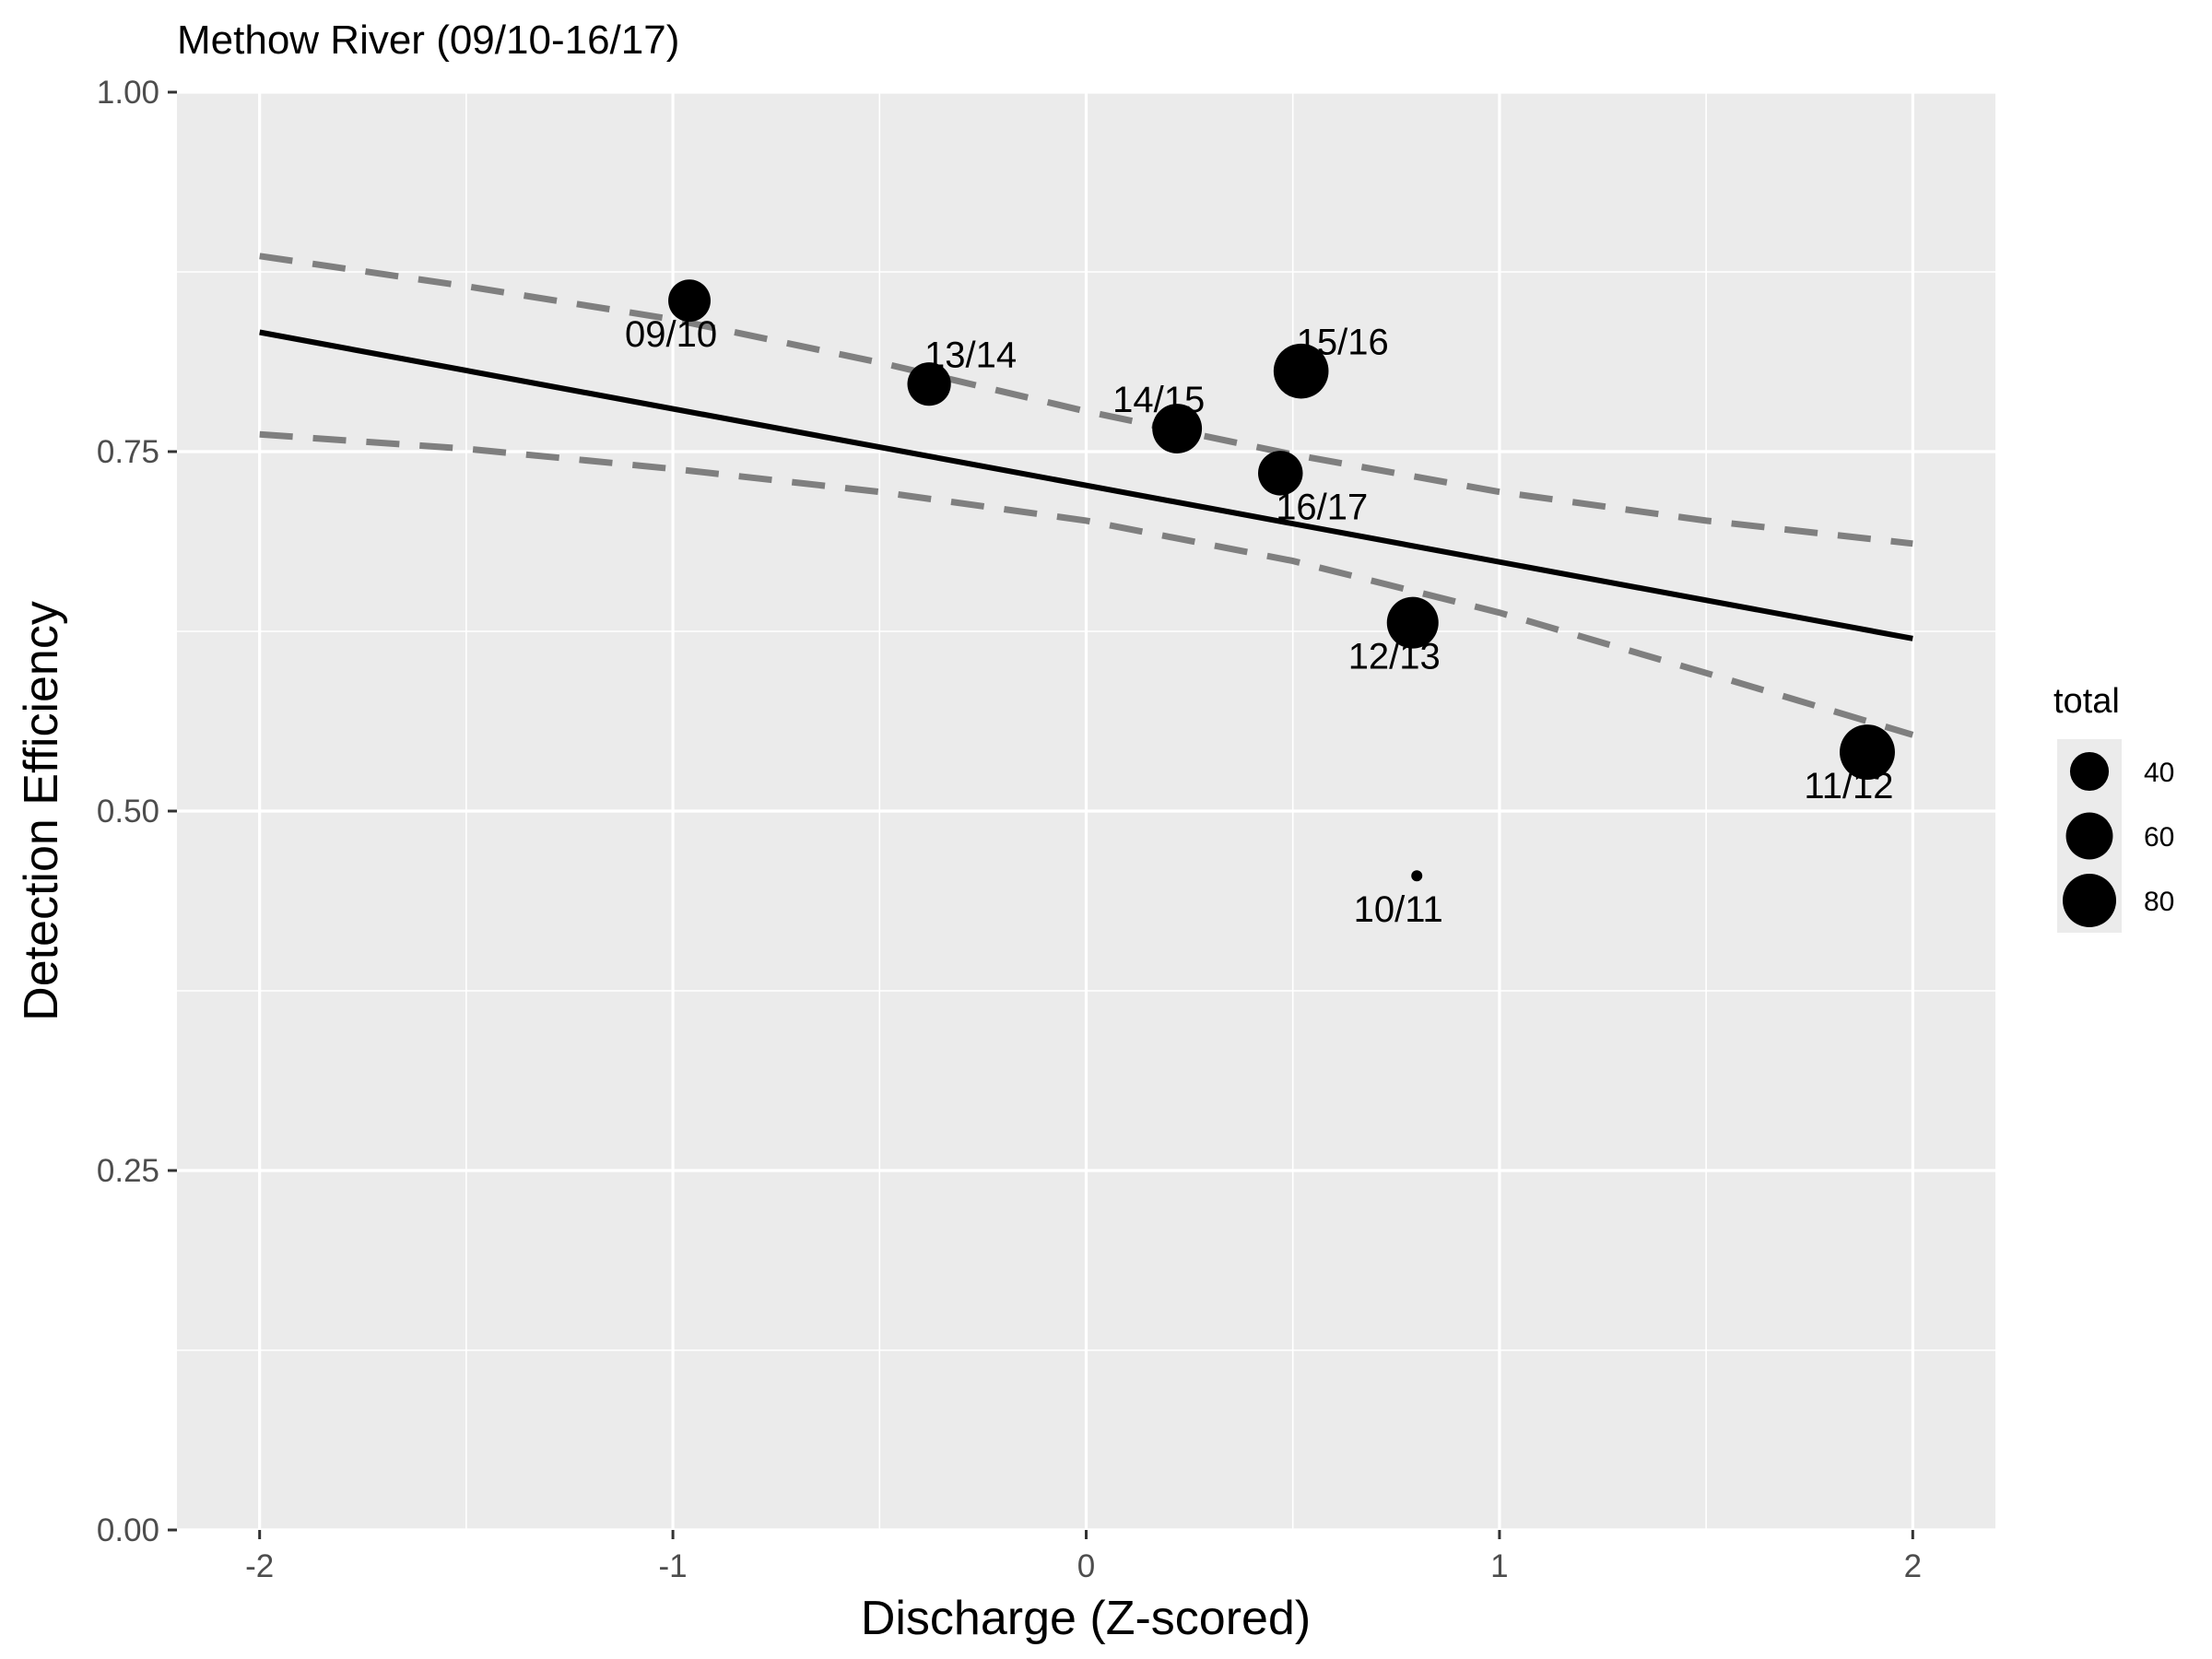 The width and height of the screenshot is (2212, 1659). Describe the element at coordinates (1086, 1566) in the screenshot. I see `x-tick-label: 0` at that location.